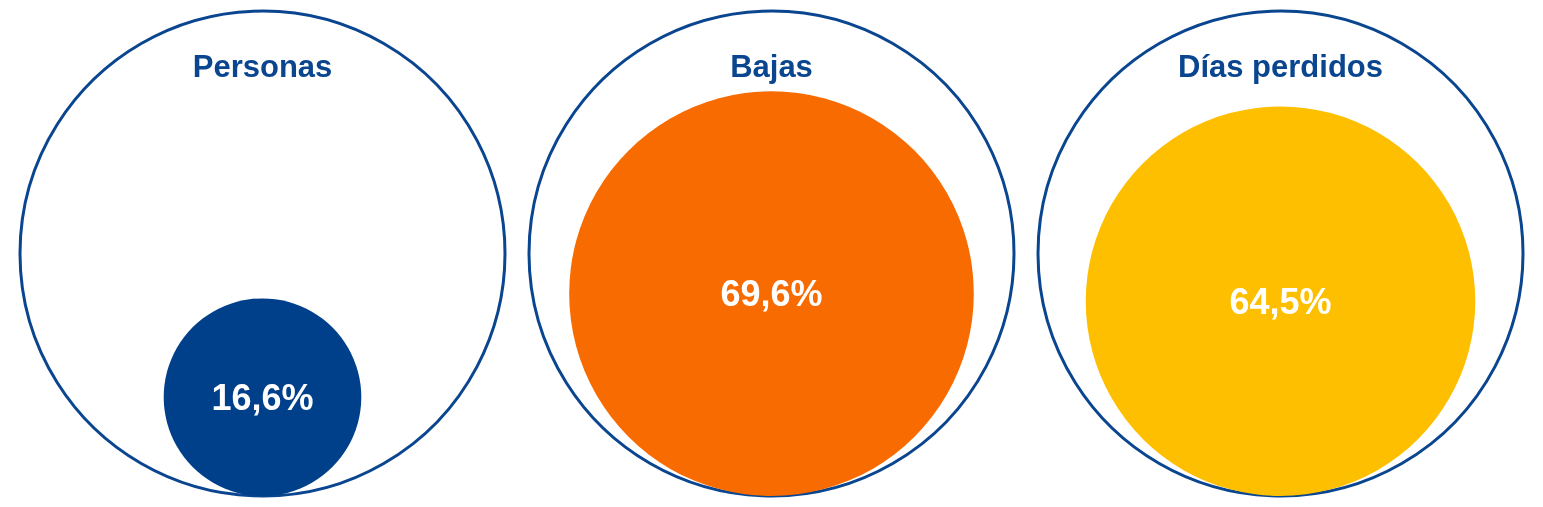 Image resolution: width=1543 pixels, height=507 pixels. Describe the element at coordinates (1280, 301) in the screenshot. I see `data-label: 64,5%` at that location.